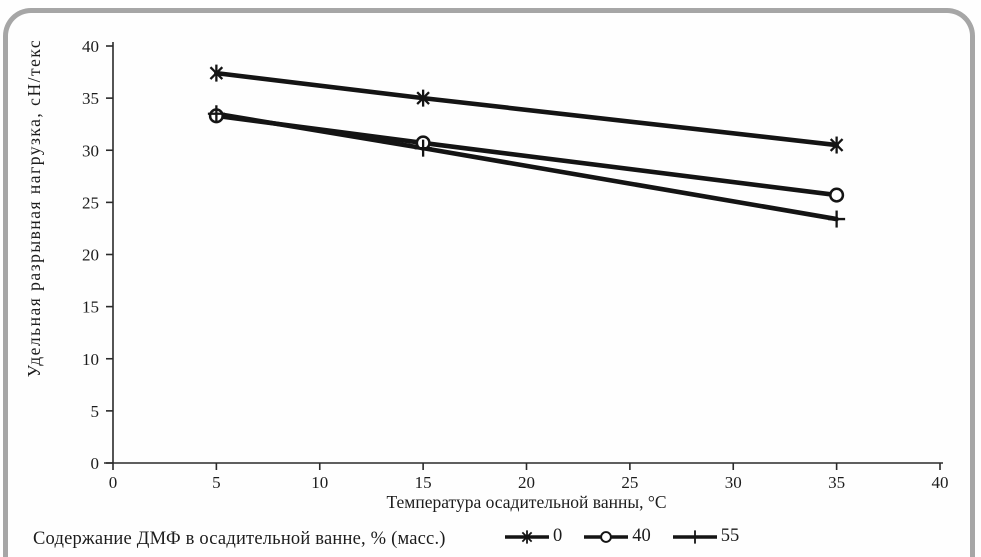  What do you see at coordinates (90, 150) in the screenshot?
I see `y-tick-label: 30` at bounding box center [90, 150].